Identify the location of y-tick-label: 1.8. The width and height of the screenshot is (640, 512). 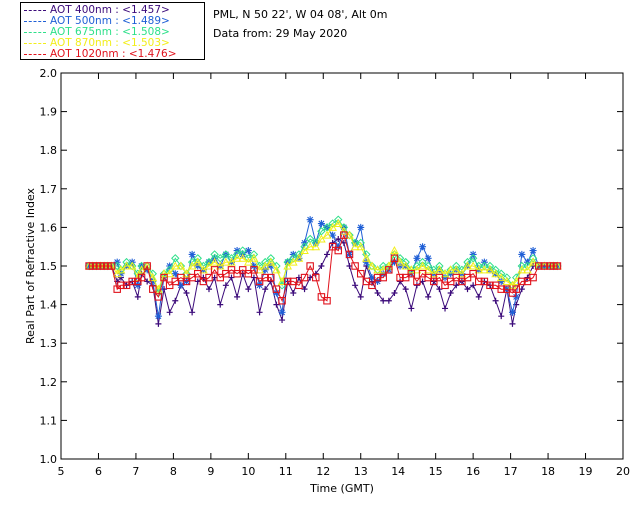
(49, 150).